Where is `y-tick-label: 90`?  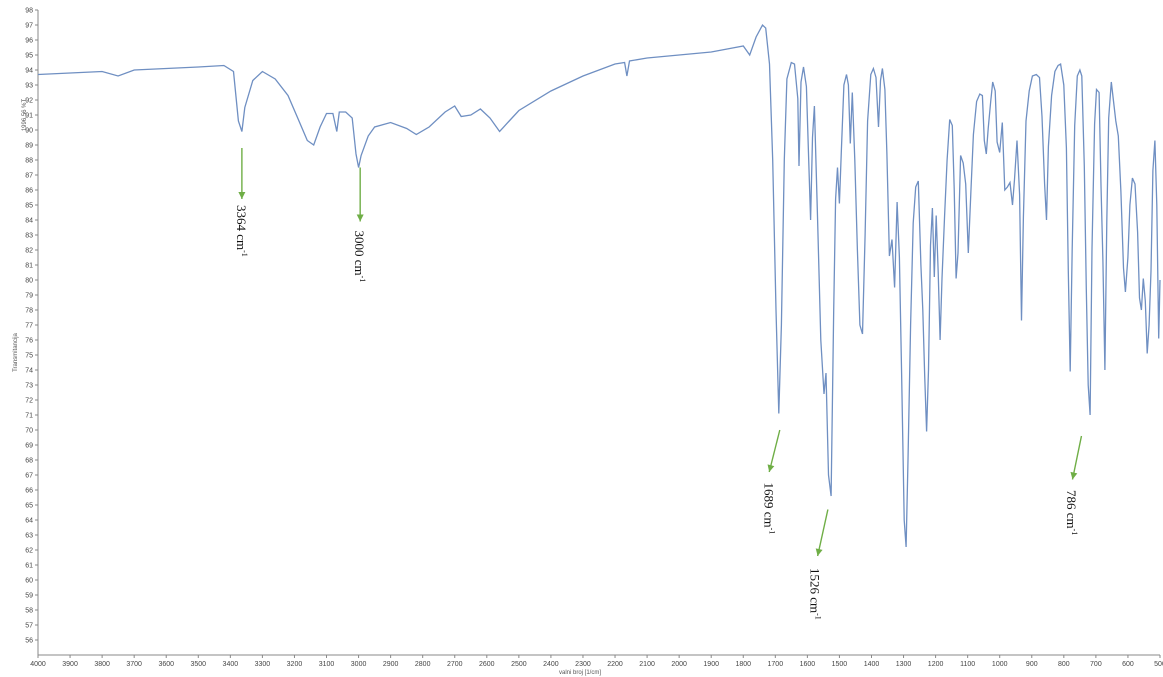
y-tick-label: 90 is located at coordinates (29, 131).